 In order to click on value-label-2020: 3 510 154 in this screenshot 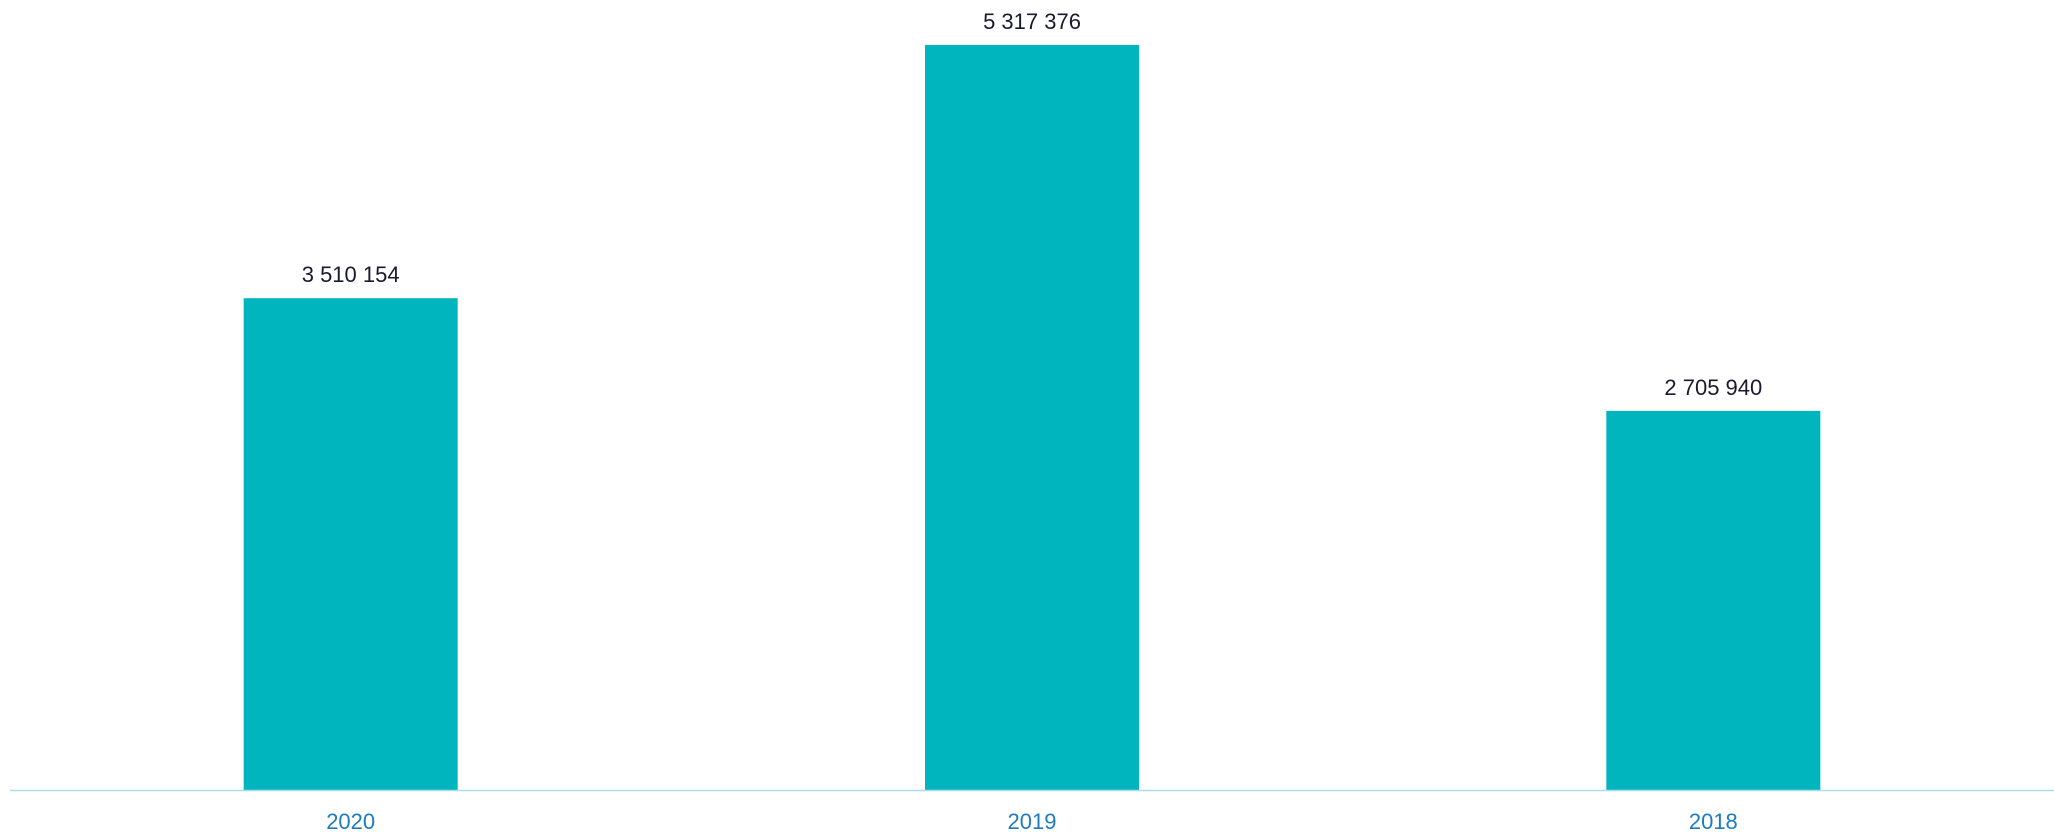, I will do `click(351, 274)`.